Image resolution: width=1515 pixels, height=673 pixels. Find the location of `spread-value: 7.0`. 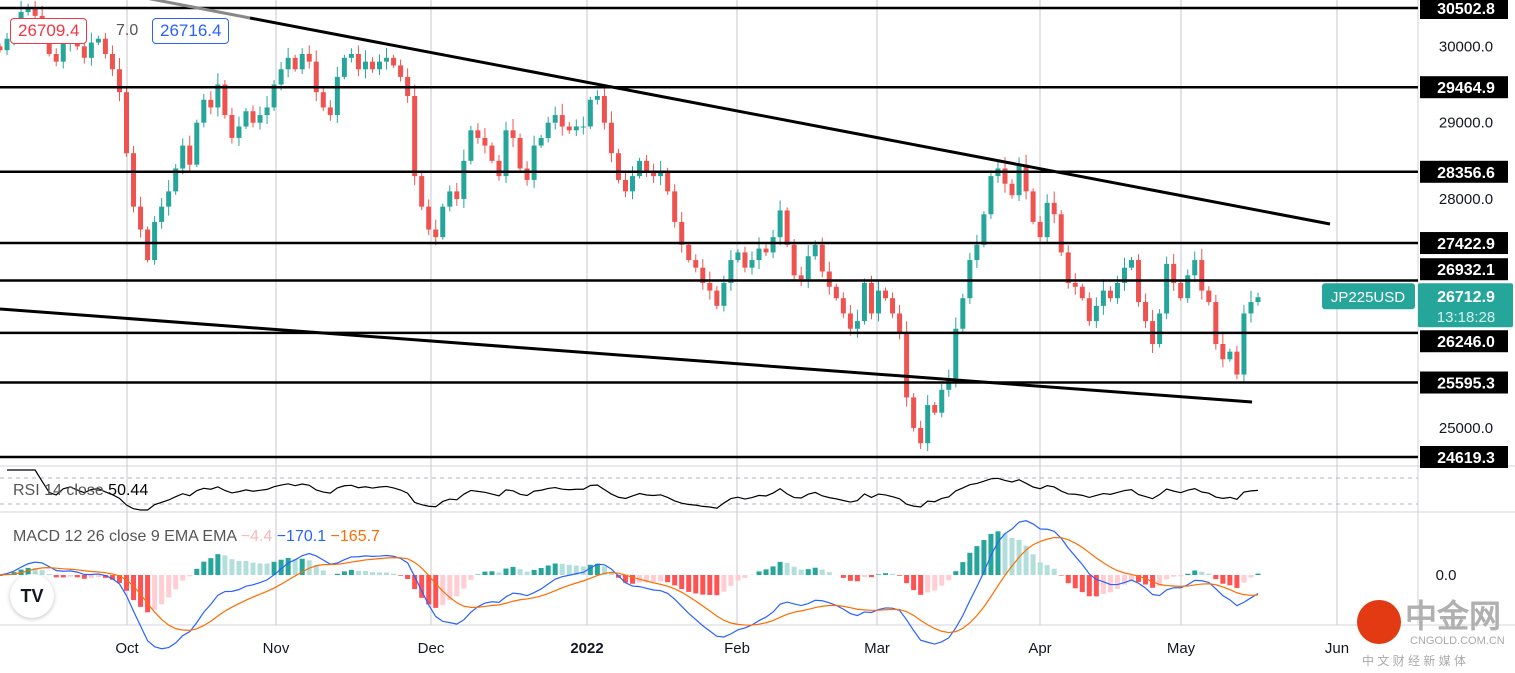

spread-value: 7.0 is located at coordinates (127, 30).